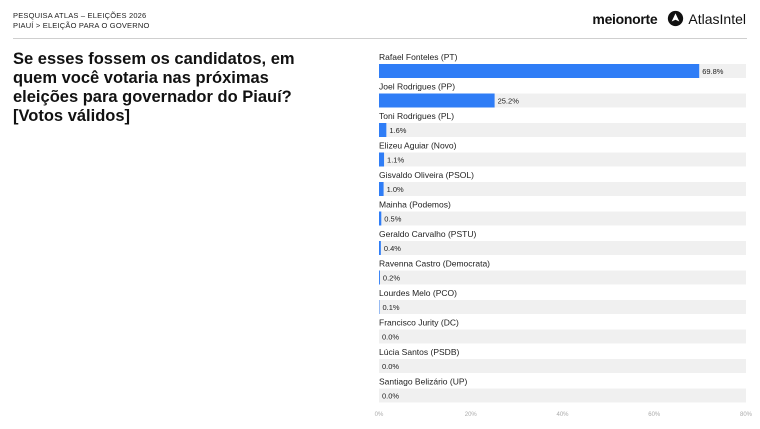  I want to click on category-label: Rafael Fonteles (PT), so click(418, 57).